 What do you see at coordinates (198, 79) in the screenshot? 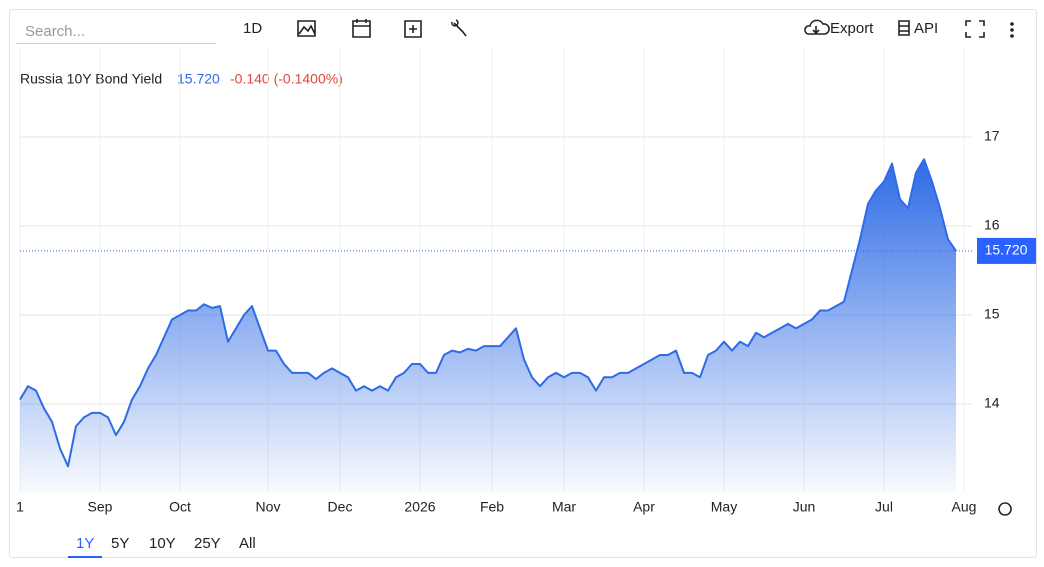
I see `last-value: 15.720` at bounding box center [198, 79].